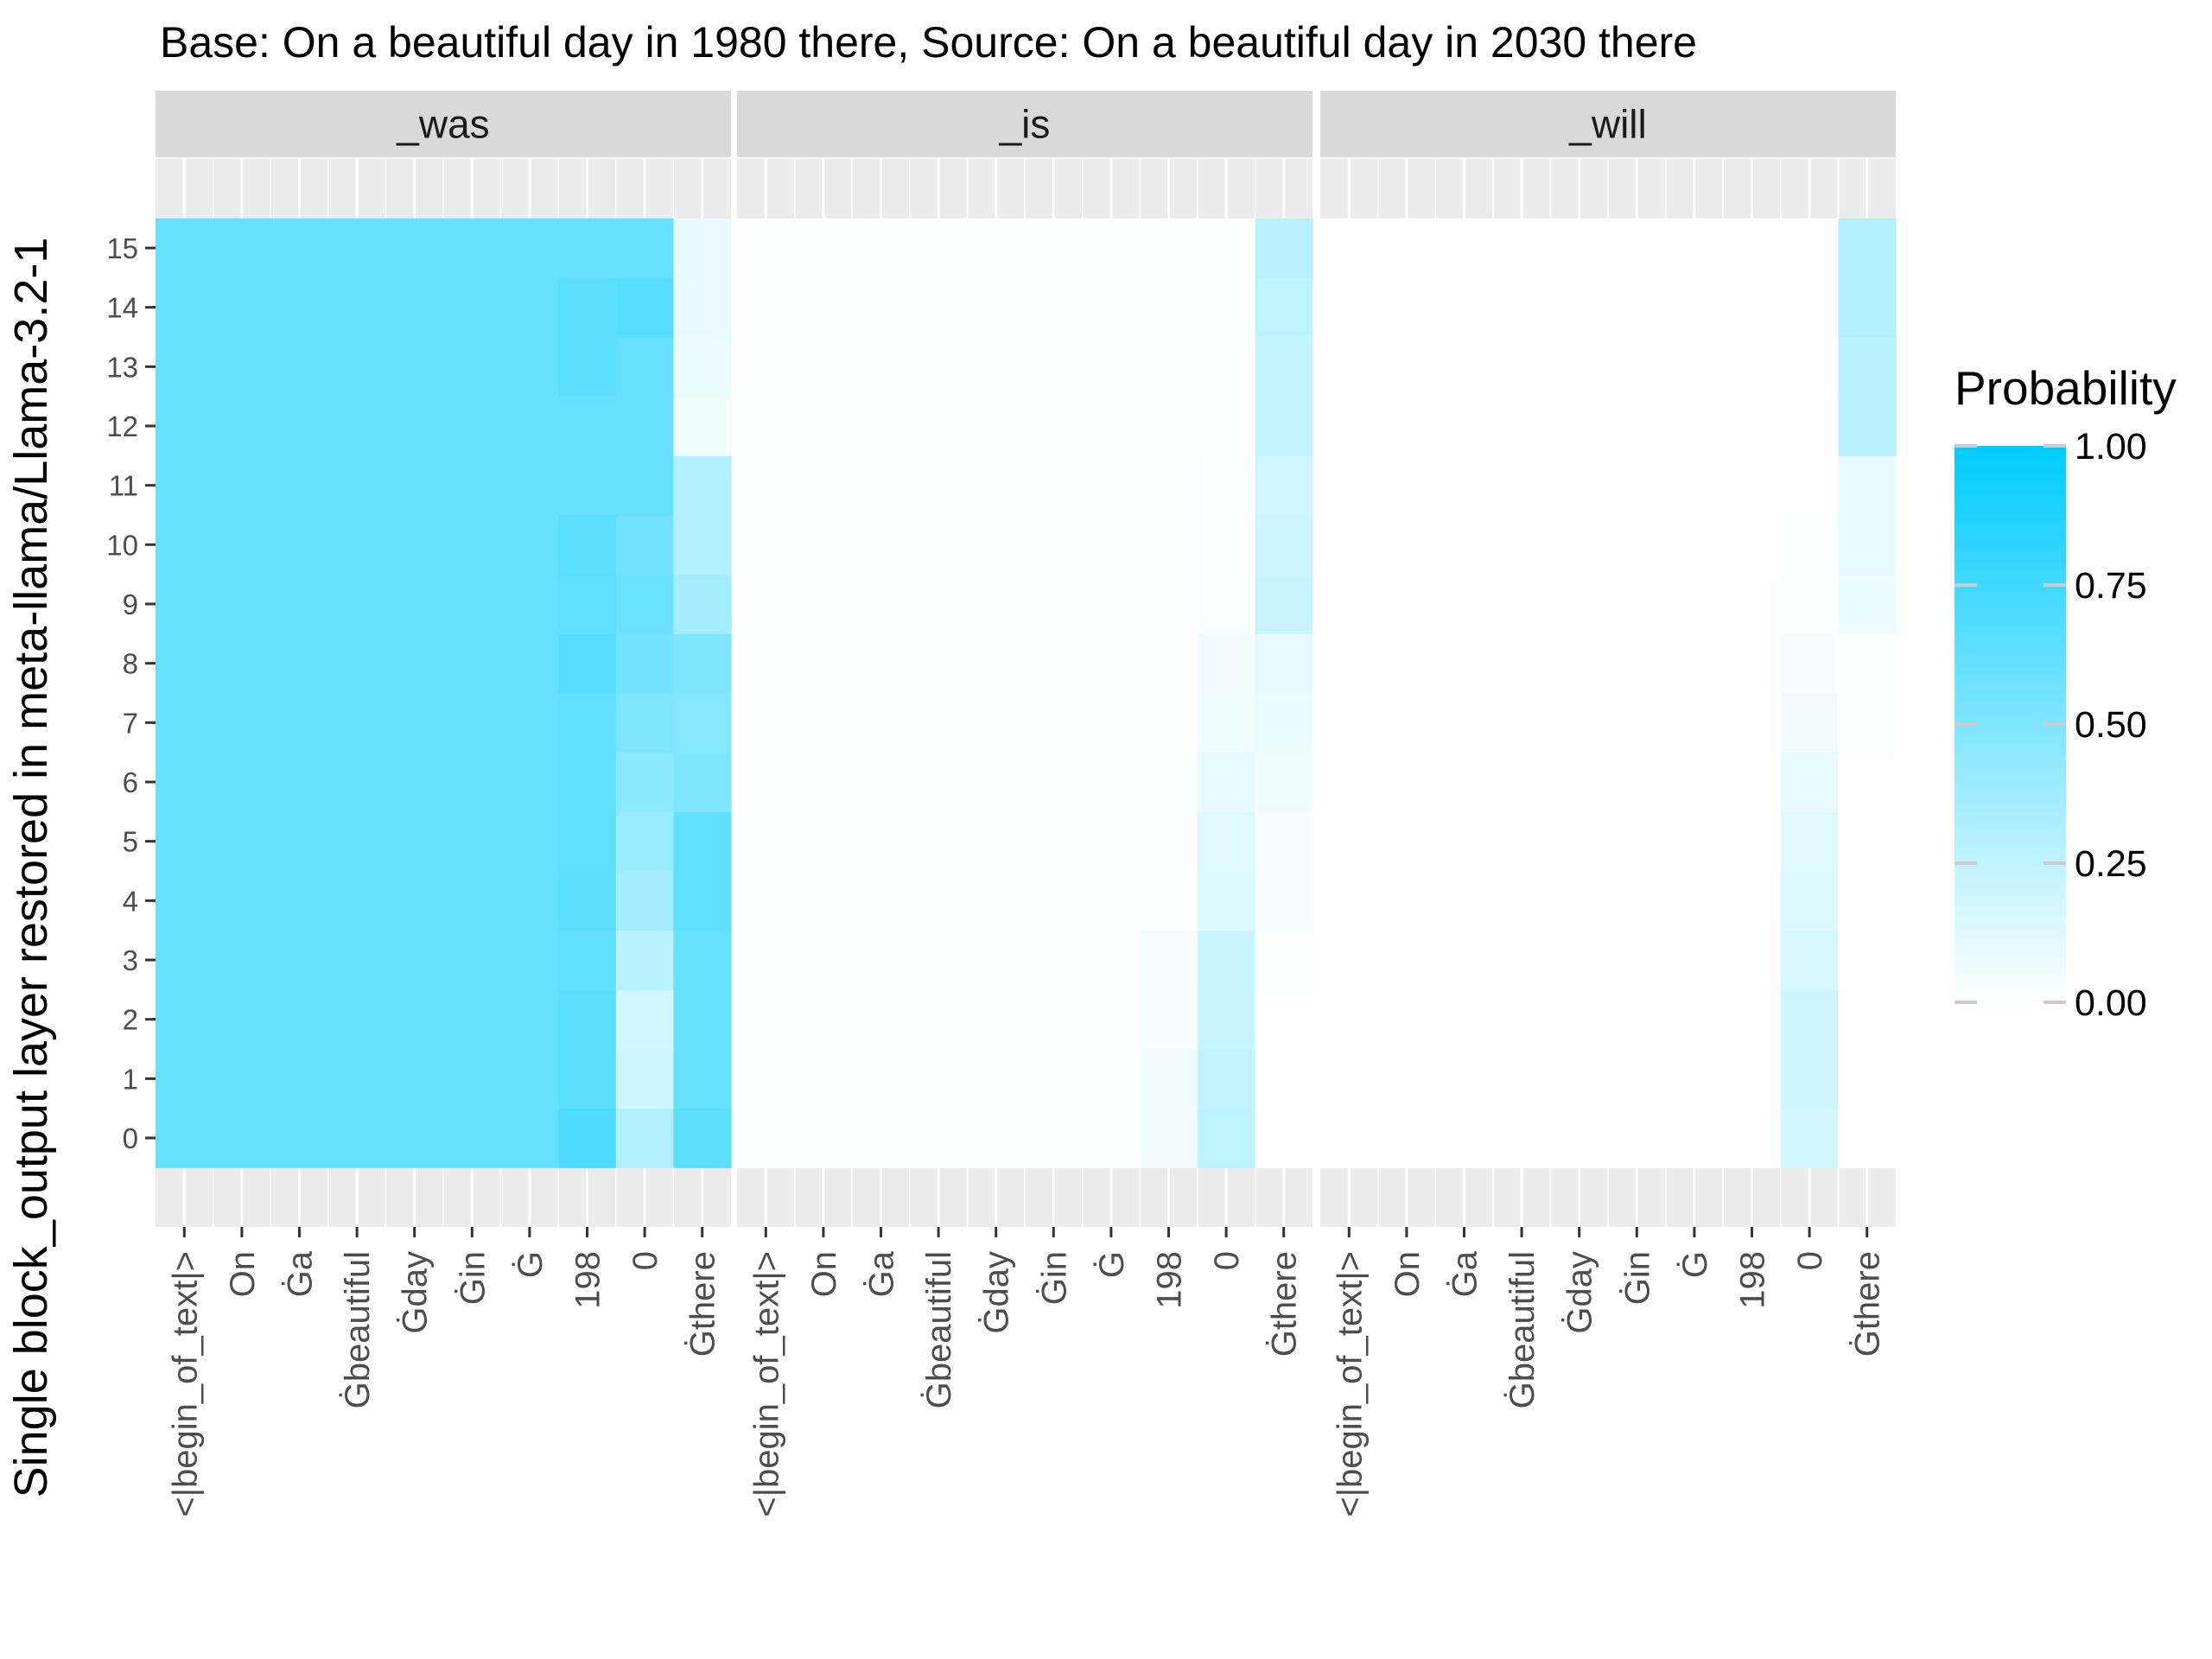 Image resolution: width=2212 pixels, height=1659 pixels. I want to click on y-tick-label: 9, so click(130, 604).